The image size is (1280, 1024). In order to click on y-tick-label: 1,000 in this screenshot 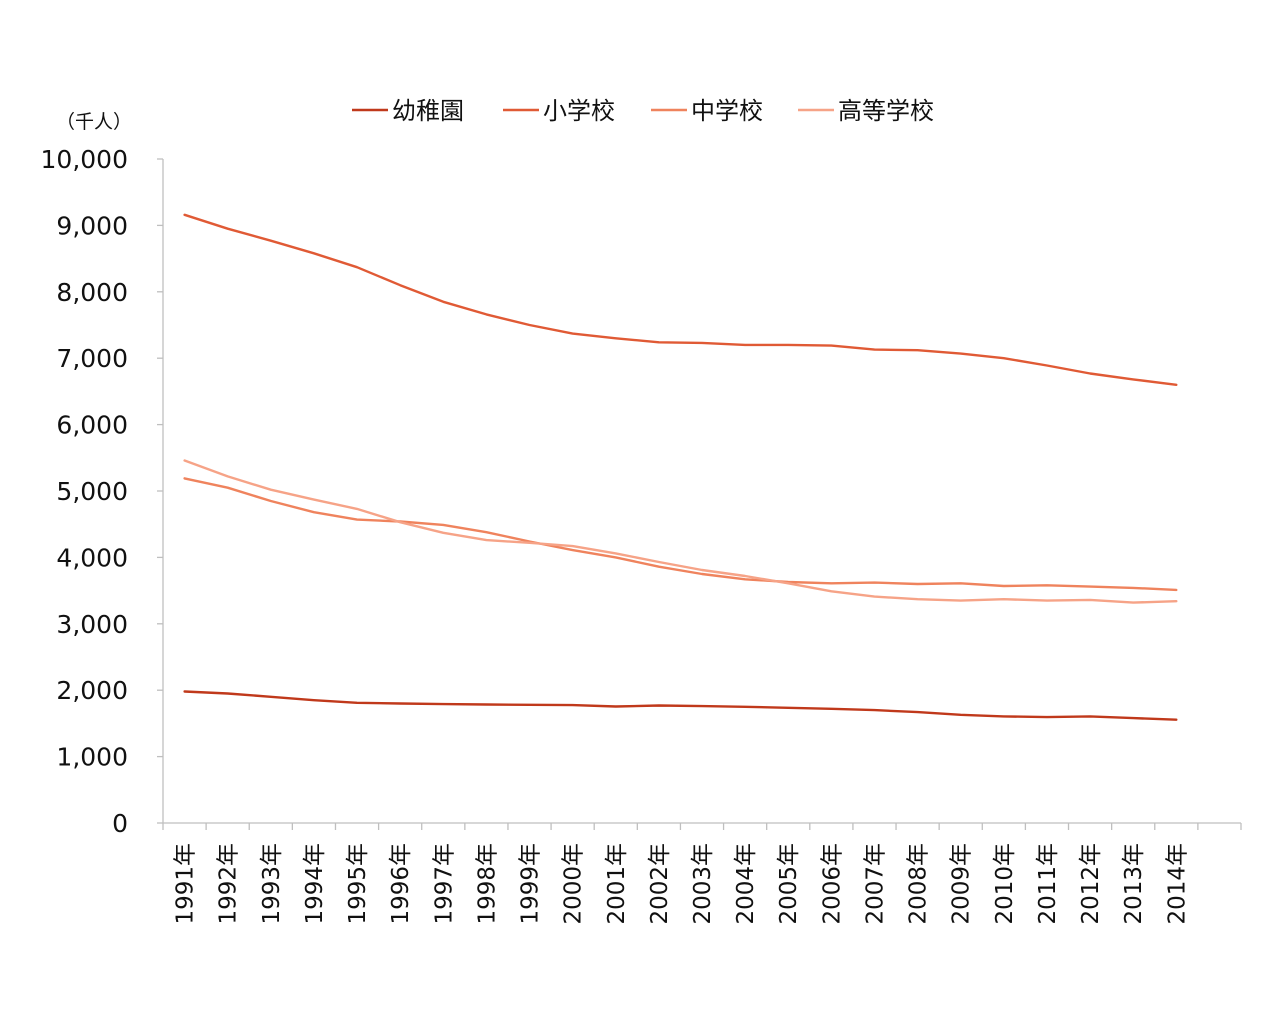, I will do `click(92, 757)`.